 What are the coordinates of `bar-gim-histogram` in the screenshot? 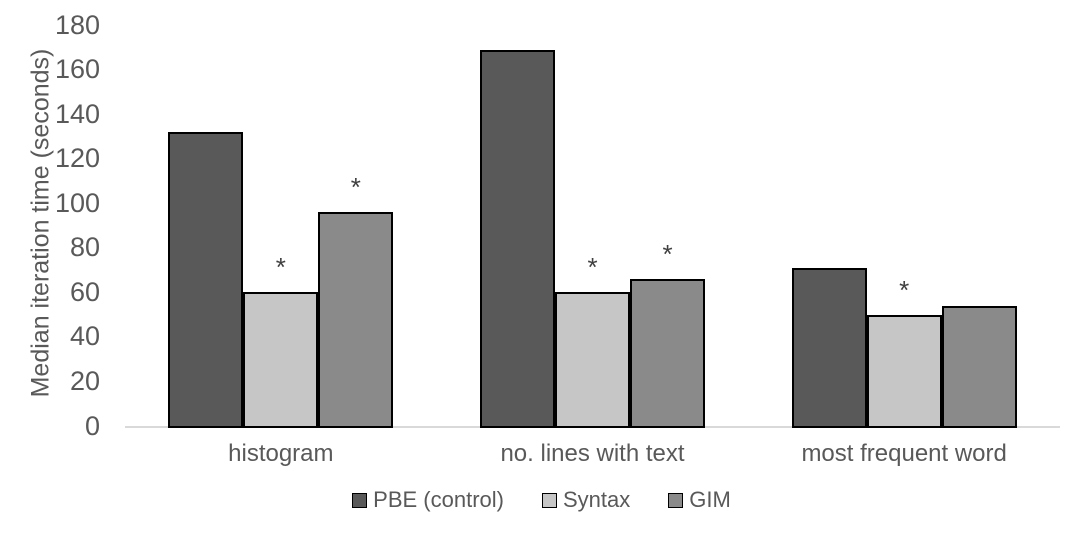 It's located at (356, 320).